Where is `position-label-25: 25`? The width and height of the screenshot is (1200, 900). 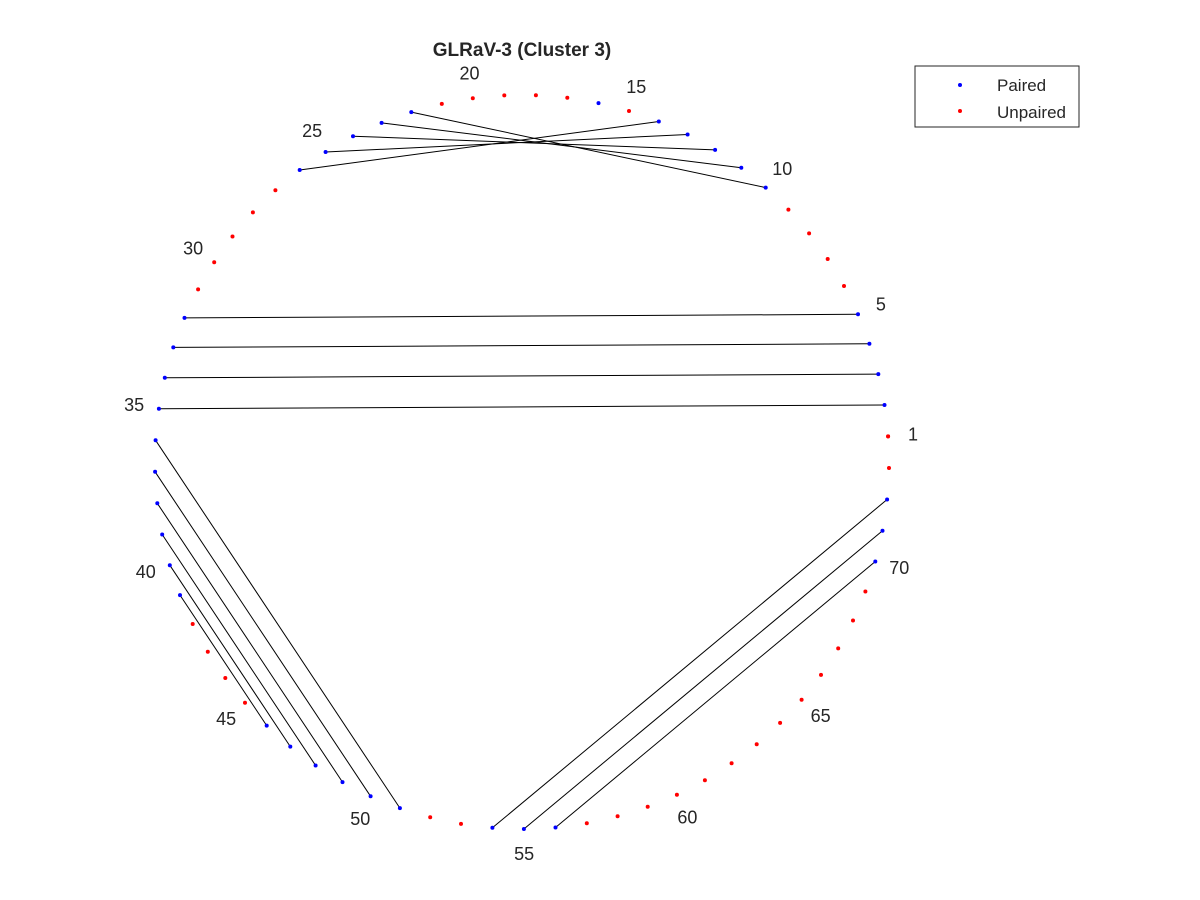 position-label-25: 25 is located at coordinates (312, 131).